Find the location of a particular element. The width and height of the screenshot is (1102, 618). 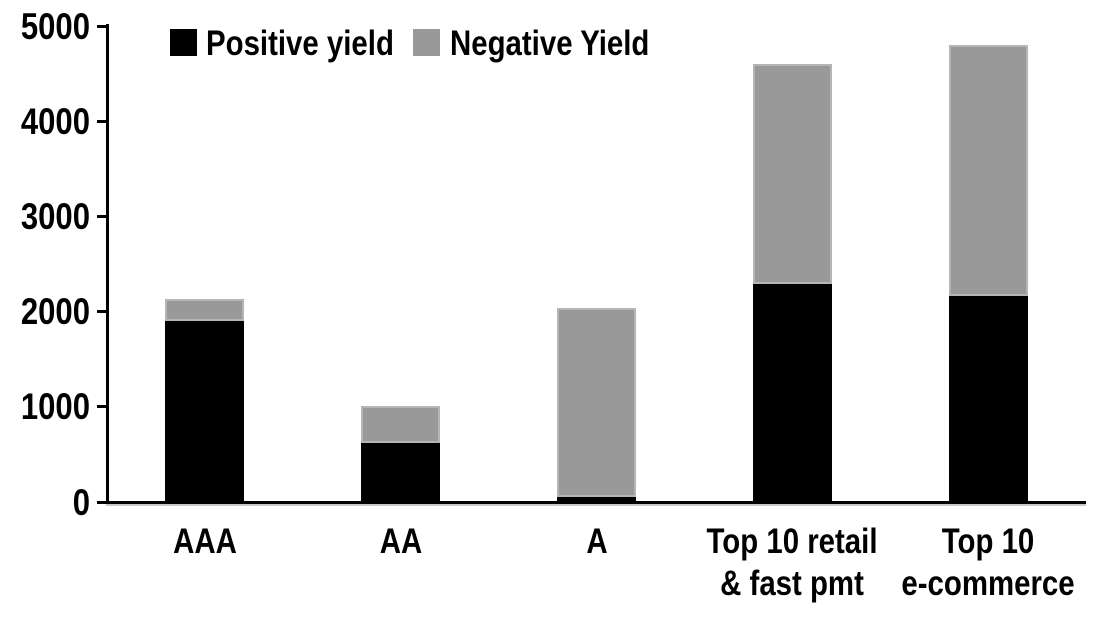

legend-swatch-negative-yield-icon is located at coordinates (426, 42).